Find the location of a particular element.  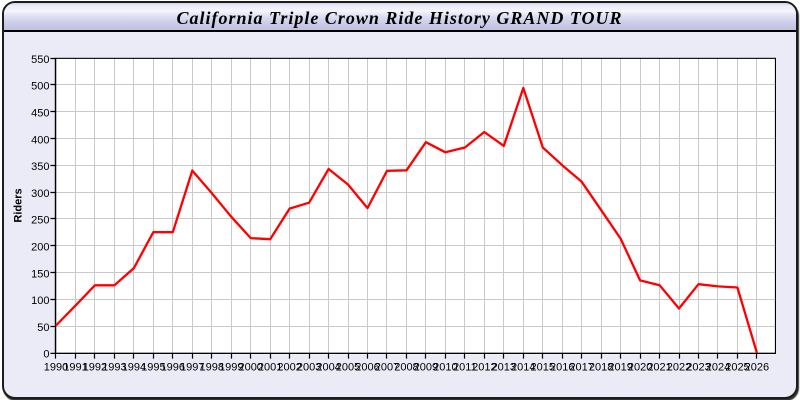

svg-text: 2021 is located at coordinates (659, 367).